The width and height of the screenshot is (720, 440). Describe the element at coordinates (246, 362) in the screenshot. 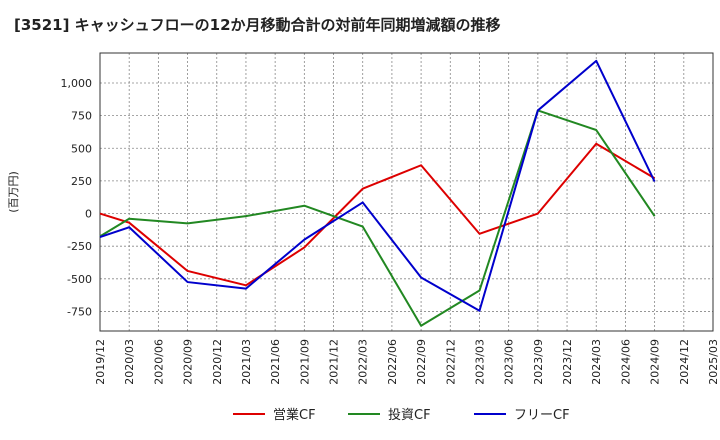

I see `x-tick-label: 2021/03` at that location.